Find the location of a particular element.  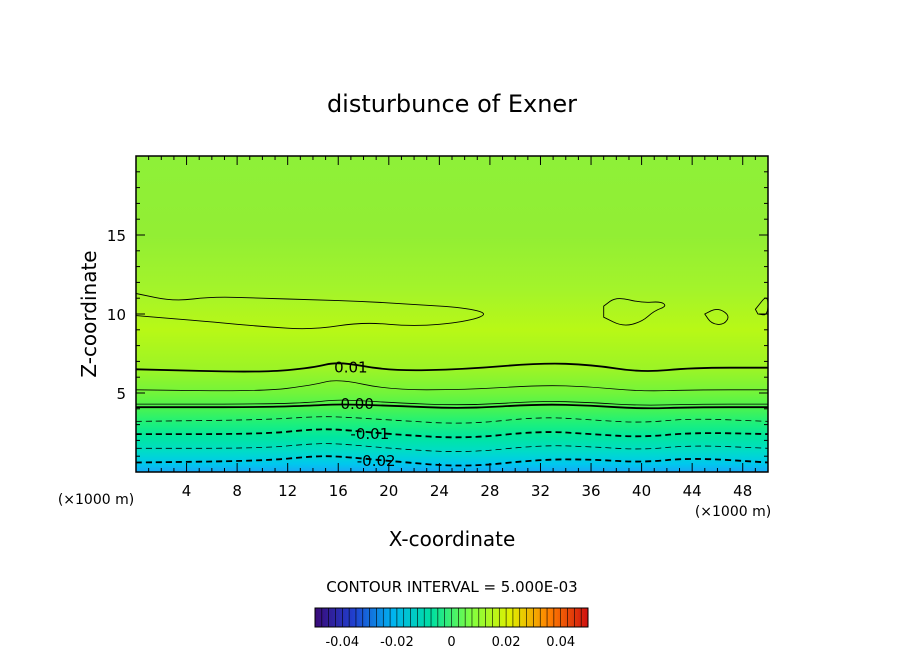

colorbar-tick-labels: -0.04 -0.02 0 0.02 0.04 is located at coordinates (450, 642).